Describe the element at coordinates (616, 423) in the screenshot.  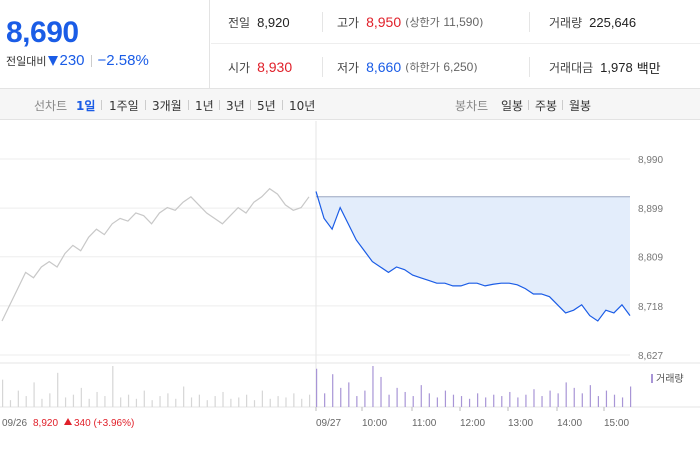
I see `x-tick-label: 15:00` at that location.